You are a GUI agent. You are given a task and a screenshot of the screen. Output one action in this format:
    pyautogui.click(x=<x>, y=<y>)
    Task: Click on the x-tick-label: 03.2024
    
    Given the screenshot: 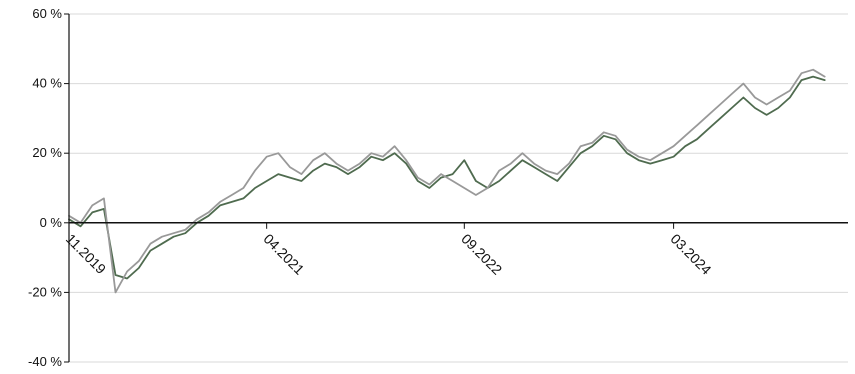 What is the action you would take?
    pyautogui.click(x=690, y=254)
    